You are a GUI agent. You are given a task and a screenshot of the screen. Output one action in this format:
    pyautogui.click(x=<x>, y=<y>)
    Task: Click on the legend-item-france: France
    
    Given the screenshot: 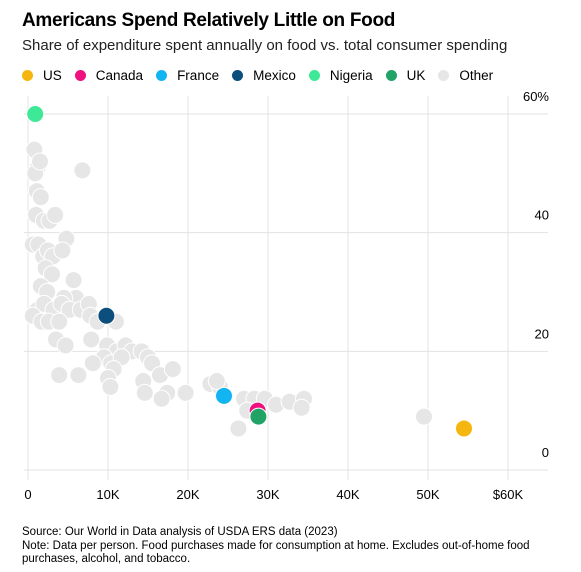 What is the action you would take?
    pyautogui.click(x=187, y=75)
    